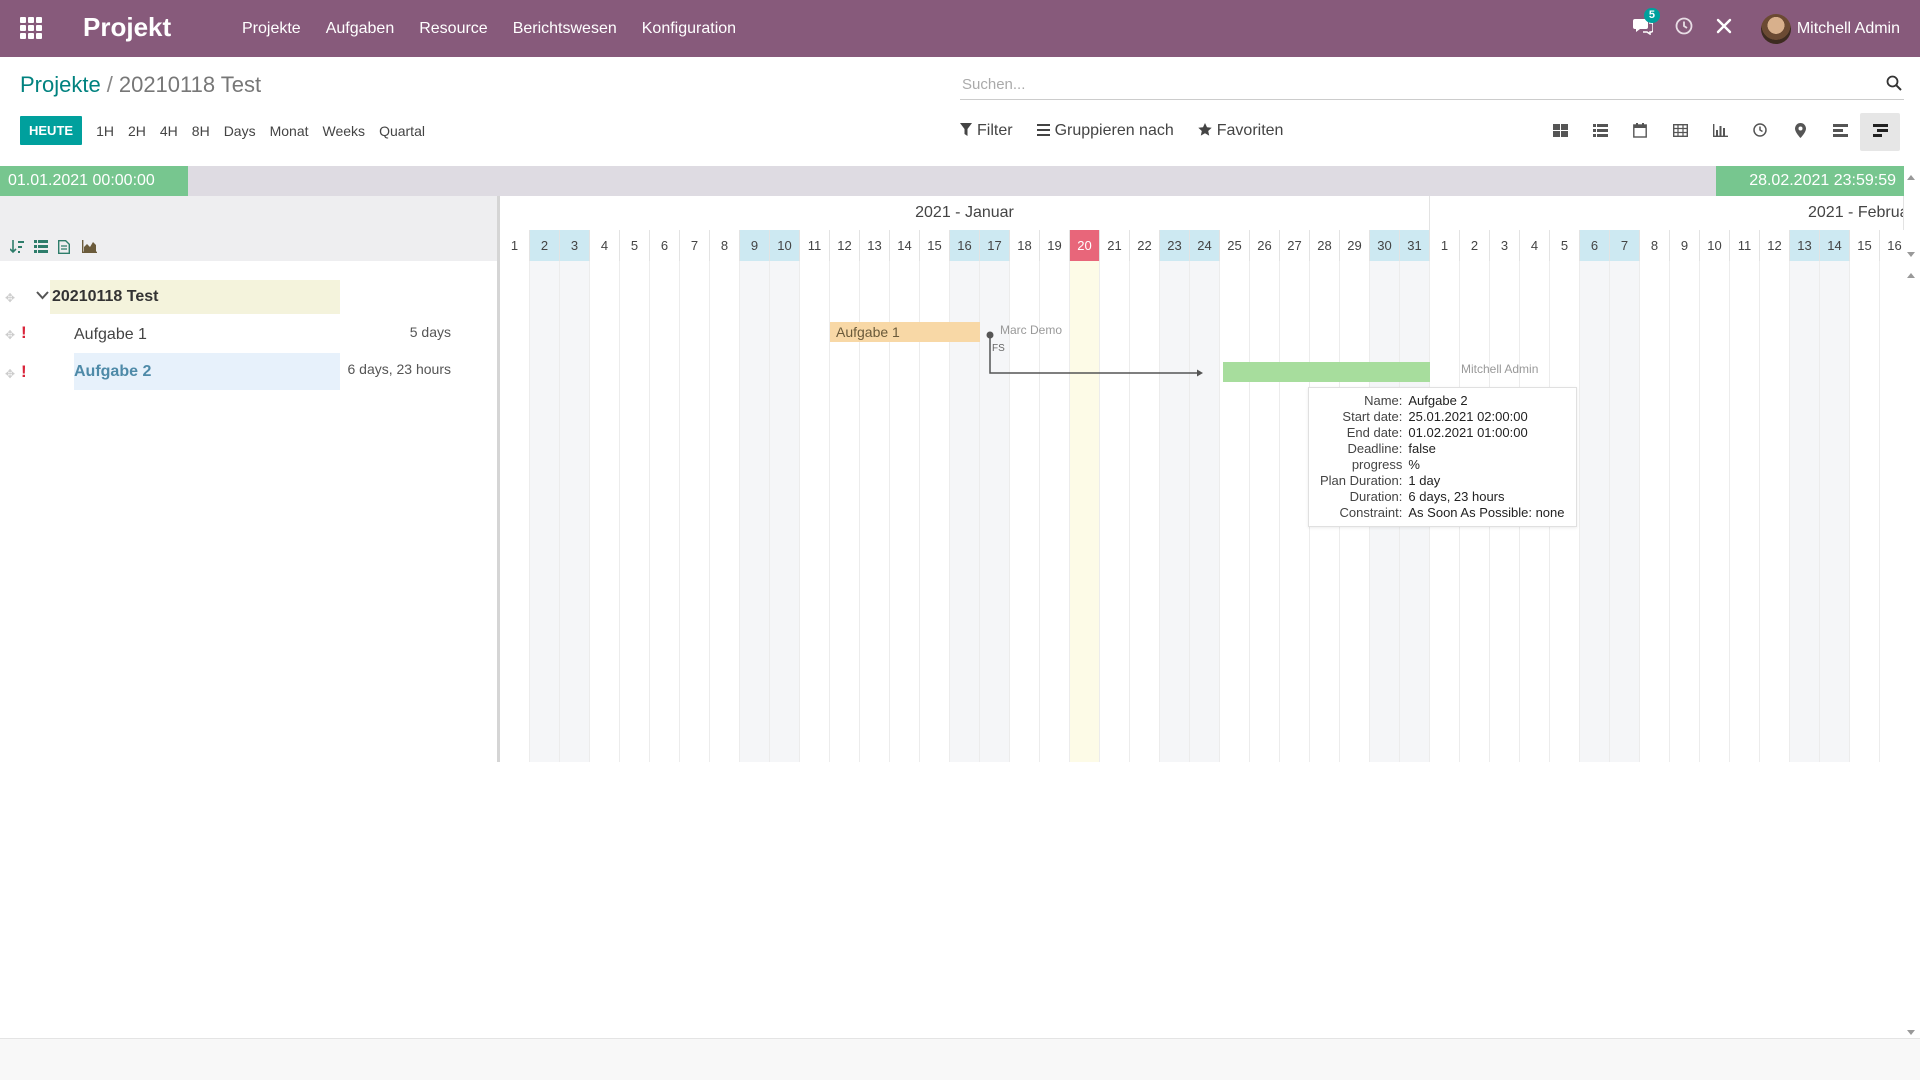 This screenshot has width=1920, height=1080. What do you see at coordinates (1646, 24) in the screenshot?
I see `messages-button: 5` at bounding box center [1646, 24].